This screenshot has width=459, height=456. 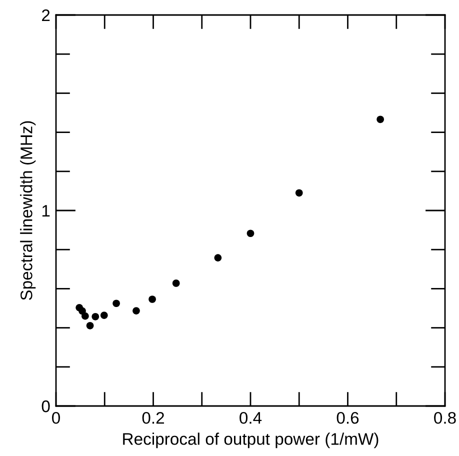 I want to click on y-tick-label: 1, so click(x=46, y=211).